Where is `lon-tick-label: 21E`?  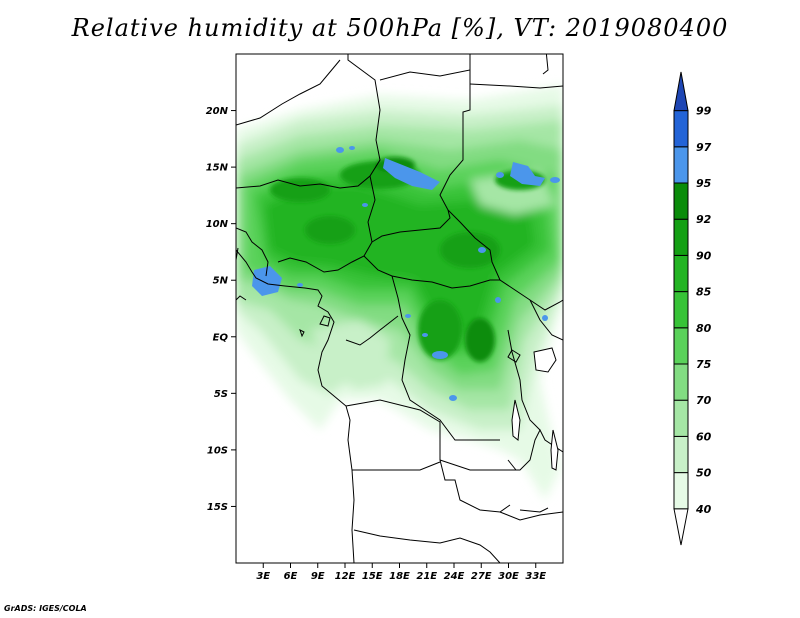 lon-tick-label: 21E is located at coordinates (426, 576).